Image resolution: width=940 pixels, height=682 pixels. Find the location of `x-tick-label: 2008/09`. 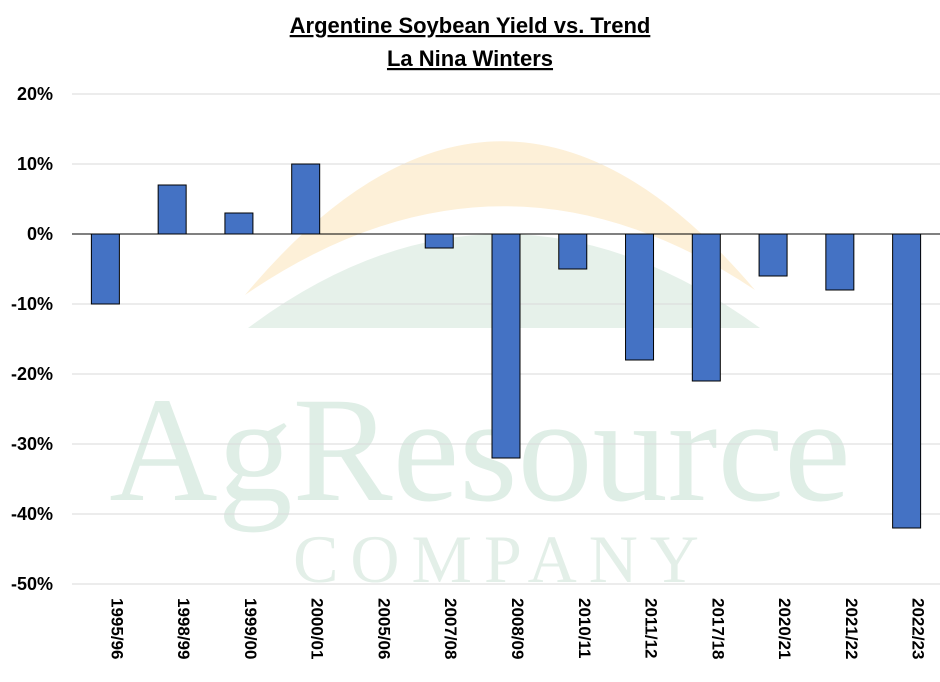

x-tick-label: 2008/09 is located at coordinates (517, 628).